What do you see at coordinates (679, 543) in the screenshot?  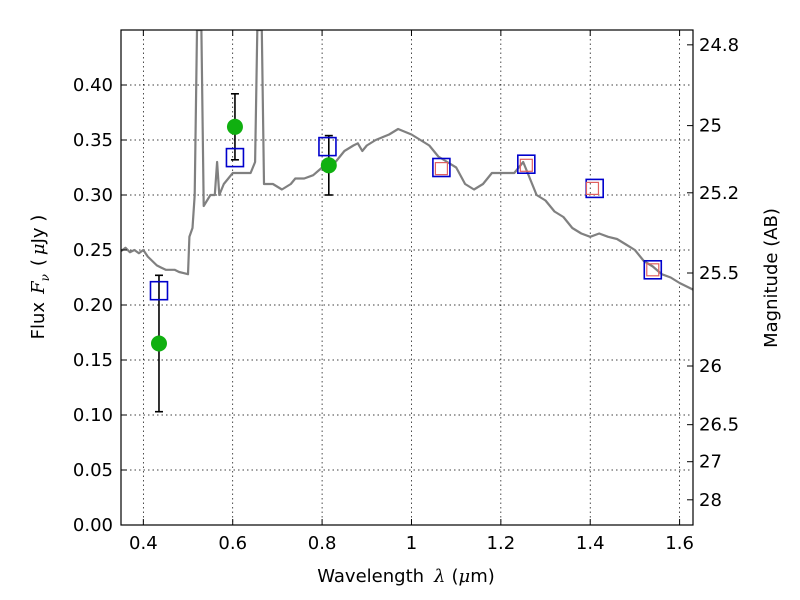 I see `x-tick-label: 1.6` at bounding box center [679, 543].